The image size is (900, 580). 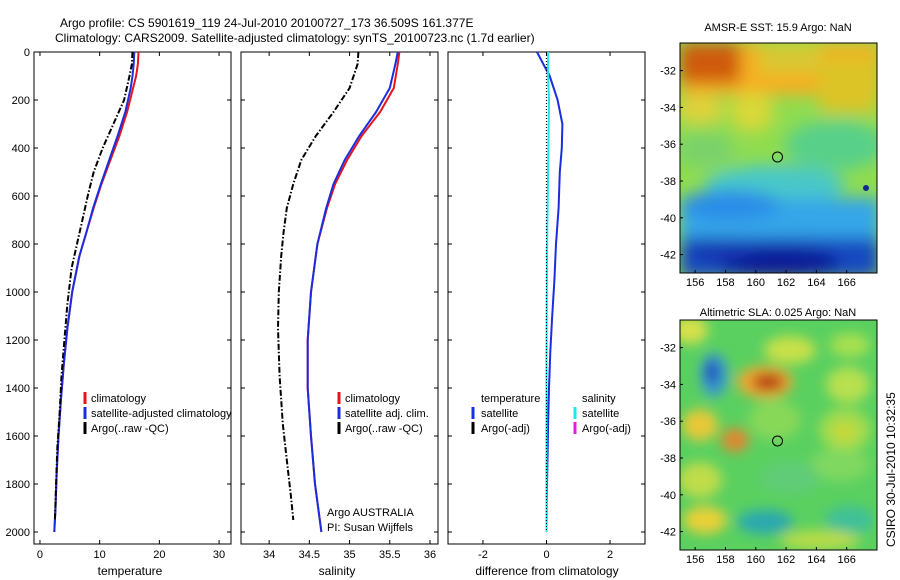 I want to click on depth-tick-label: 2000, so click(x=18, y=533).